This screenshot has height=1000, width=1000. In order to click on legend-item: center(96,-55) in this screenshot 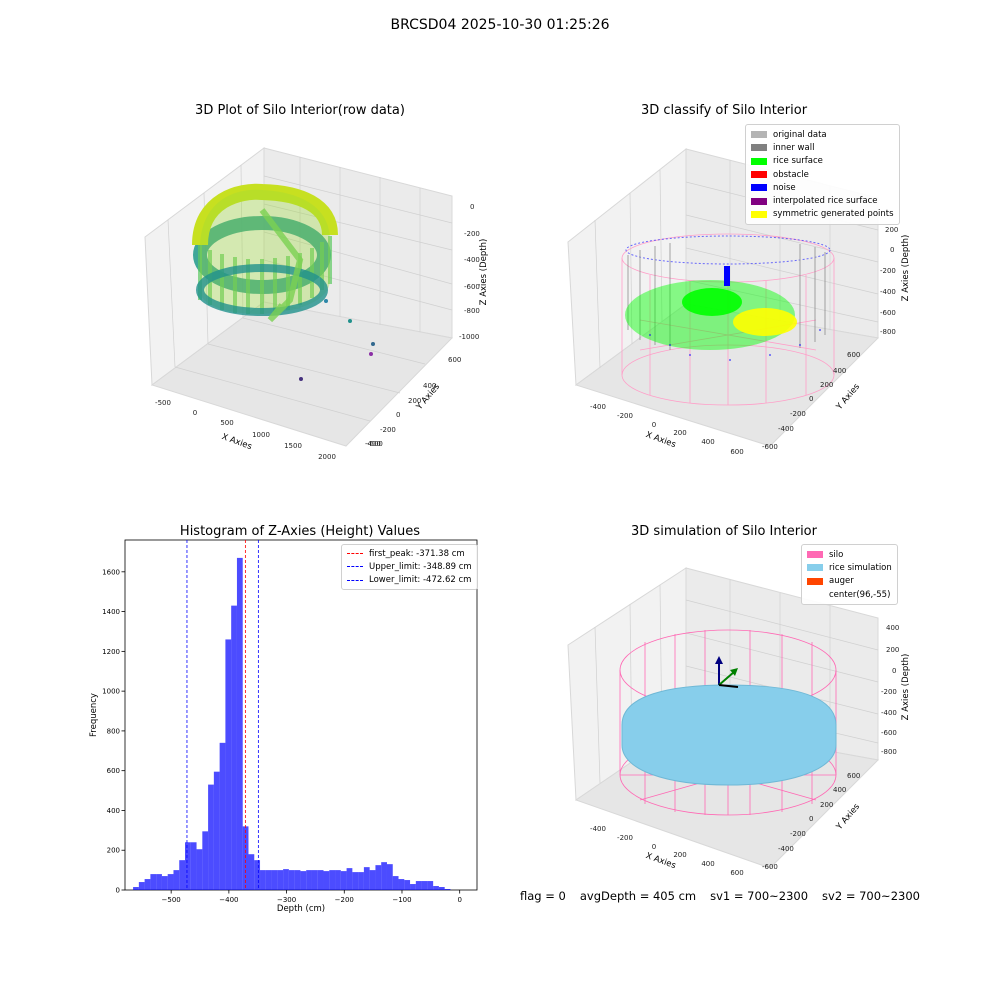, I will do `click(849, 594)`.